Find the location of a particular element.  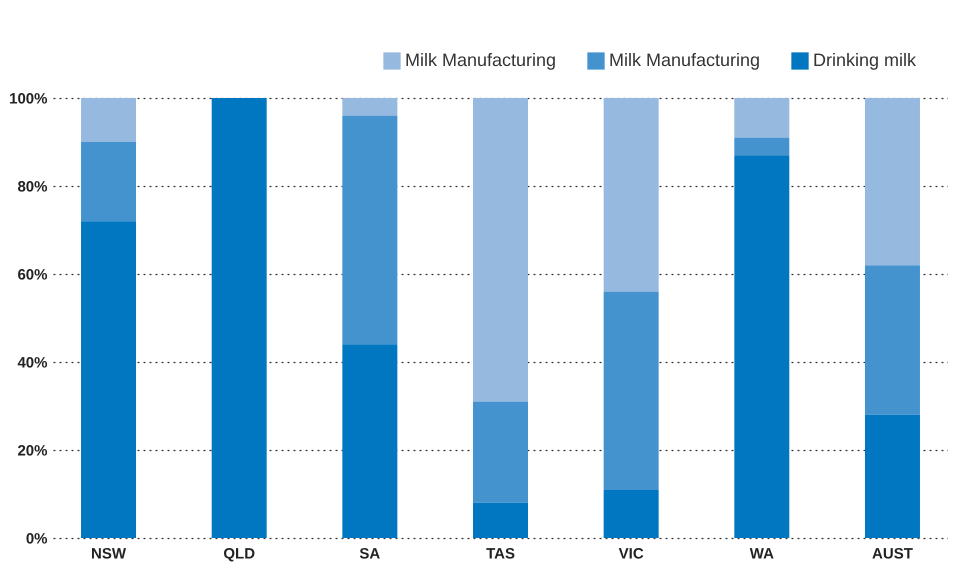

x-tick-label: SA is located at coordinates (369, 554).